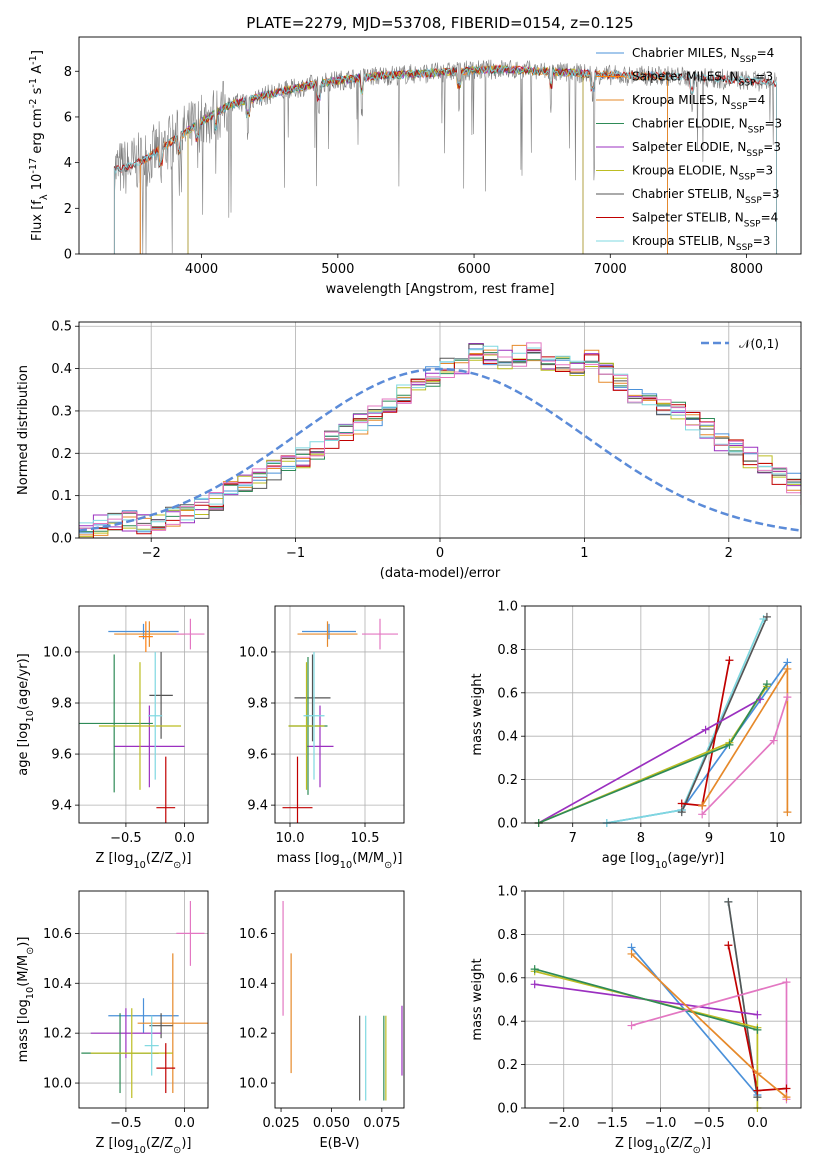  What do you see at coordinates (68, 255) in the screenshot?
I see `y-tick-label: 0` at bounding box center [68, 255].